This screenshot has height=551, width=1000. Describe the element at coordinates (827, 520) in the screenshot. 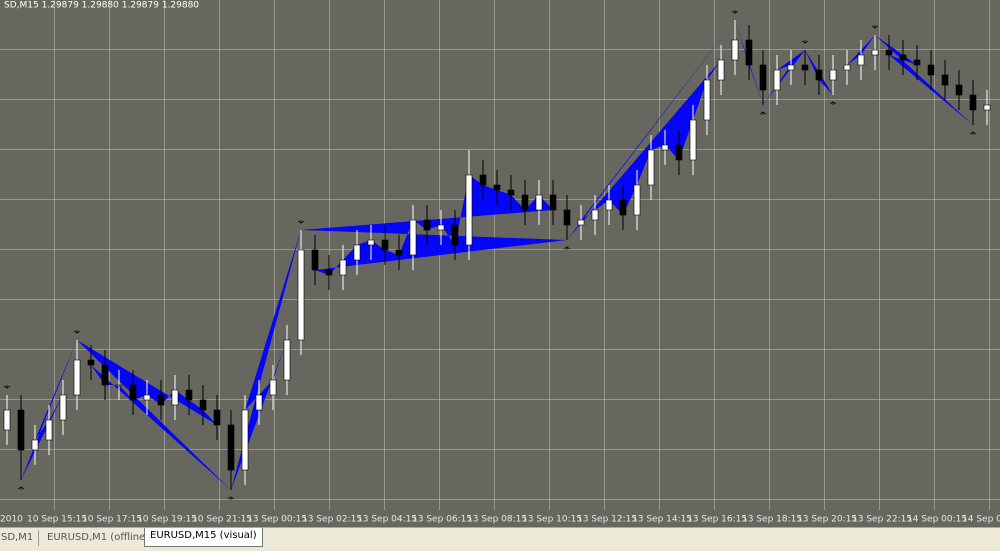

I see `x-tick-label: 13 Sep 20:15` at that location.